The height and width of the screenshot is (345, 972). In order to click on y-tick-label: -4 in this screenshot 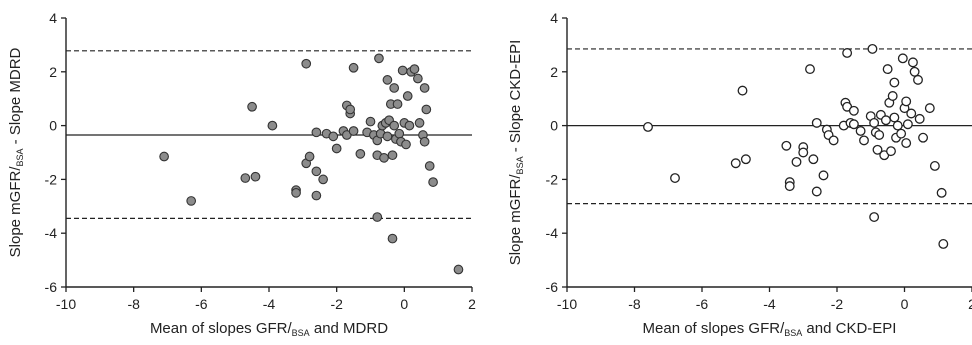, I will do `click(552, 233)`.